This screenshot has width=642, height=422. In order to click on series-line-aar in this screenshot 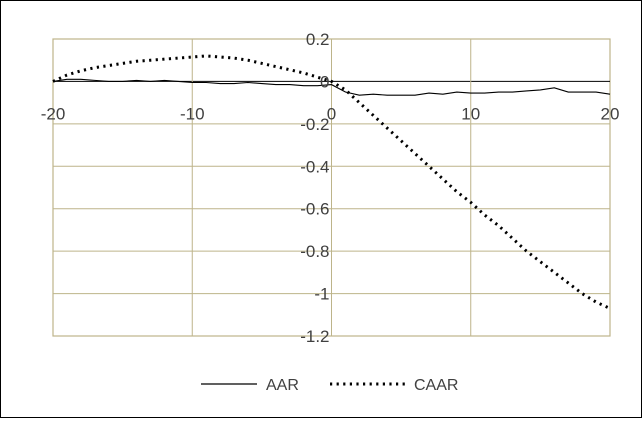, I will do `click(331, 87)`.